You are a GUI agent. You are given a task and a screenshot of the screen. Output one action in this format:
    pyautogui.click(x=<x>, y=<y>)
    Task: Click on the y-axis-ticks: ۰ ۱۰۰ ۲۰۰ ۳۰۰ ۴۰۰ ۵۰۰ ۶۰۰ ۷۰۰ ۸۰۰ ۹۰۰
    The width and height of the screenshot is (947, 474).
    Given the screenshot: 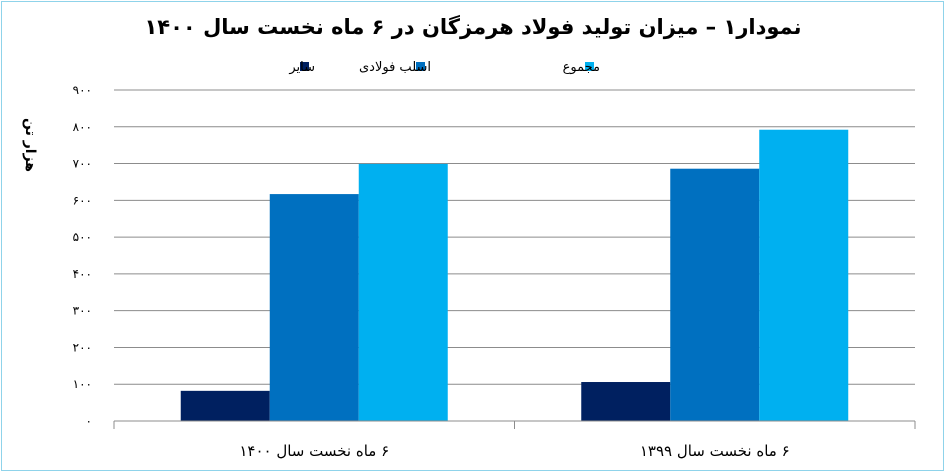 What is the action you would take?
    pyautogui.click(x=82, y=255)
    